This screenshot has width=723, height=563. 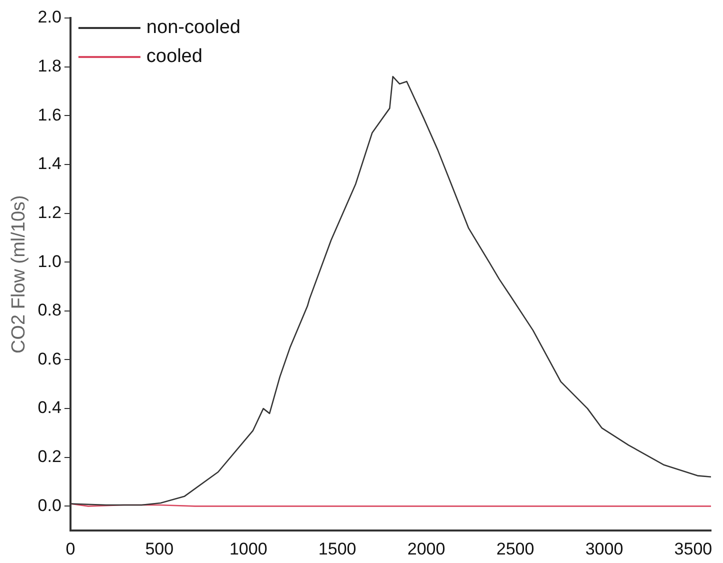 What do you see at coordinates (50, 310) in the screenshot?
I see `y-tick-label: 0.8` at bounding box center [50, 310].